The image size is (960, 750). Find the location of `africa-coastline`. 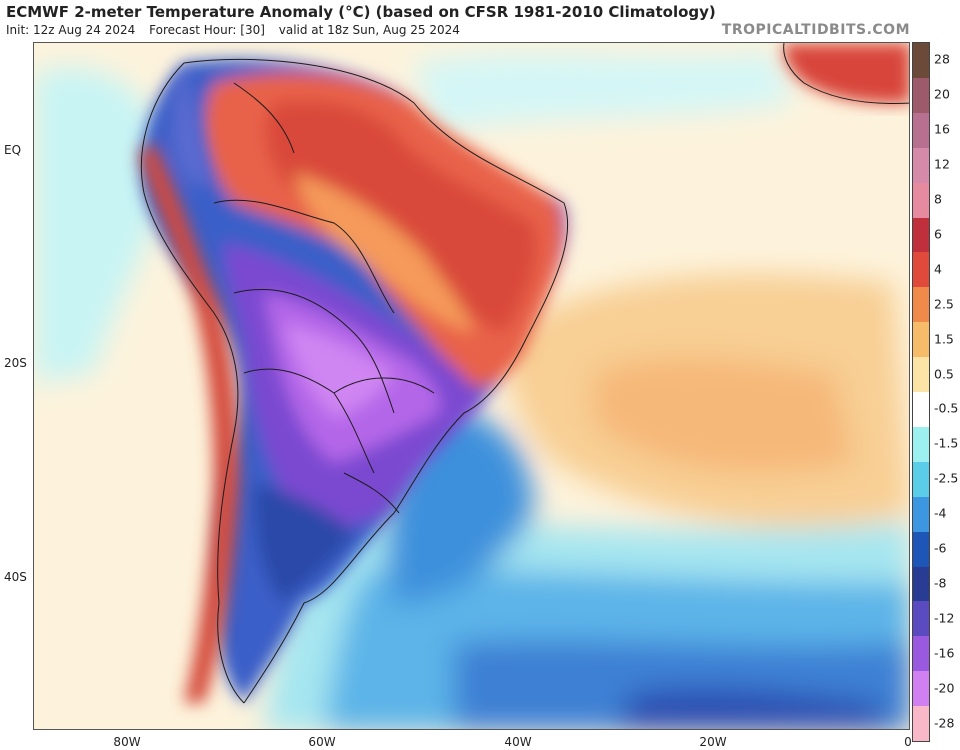

africa-coastline is located at coordinates (846, 73).